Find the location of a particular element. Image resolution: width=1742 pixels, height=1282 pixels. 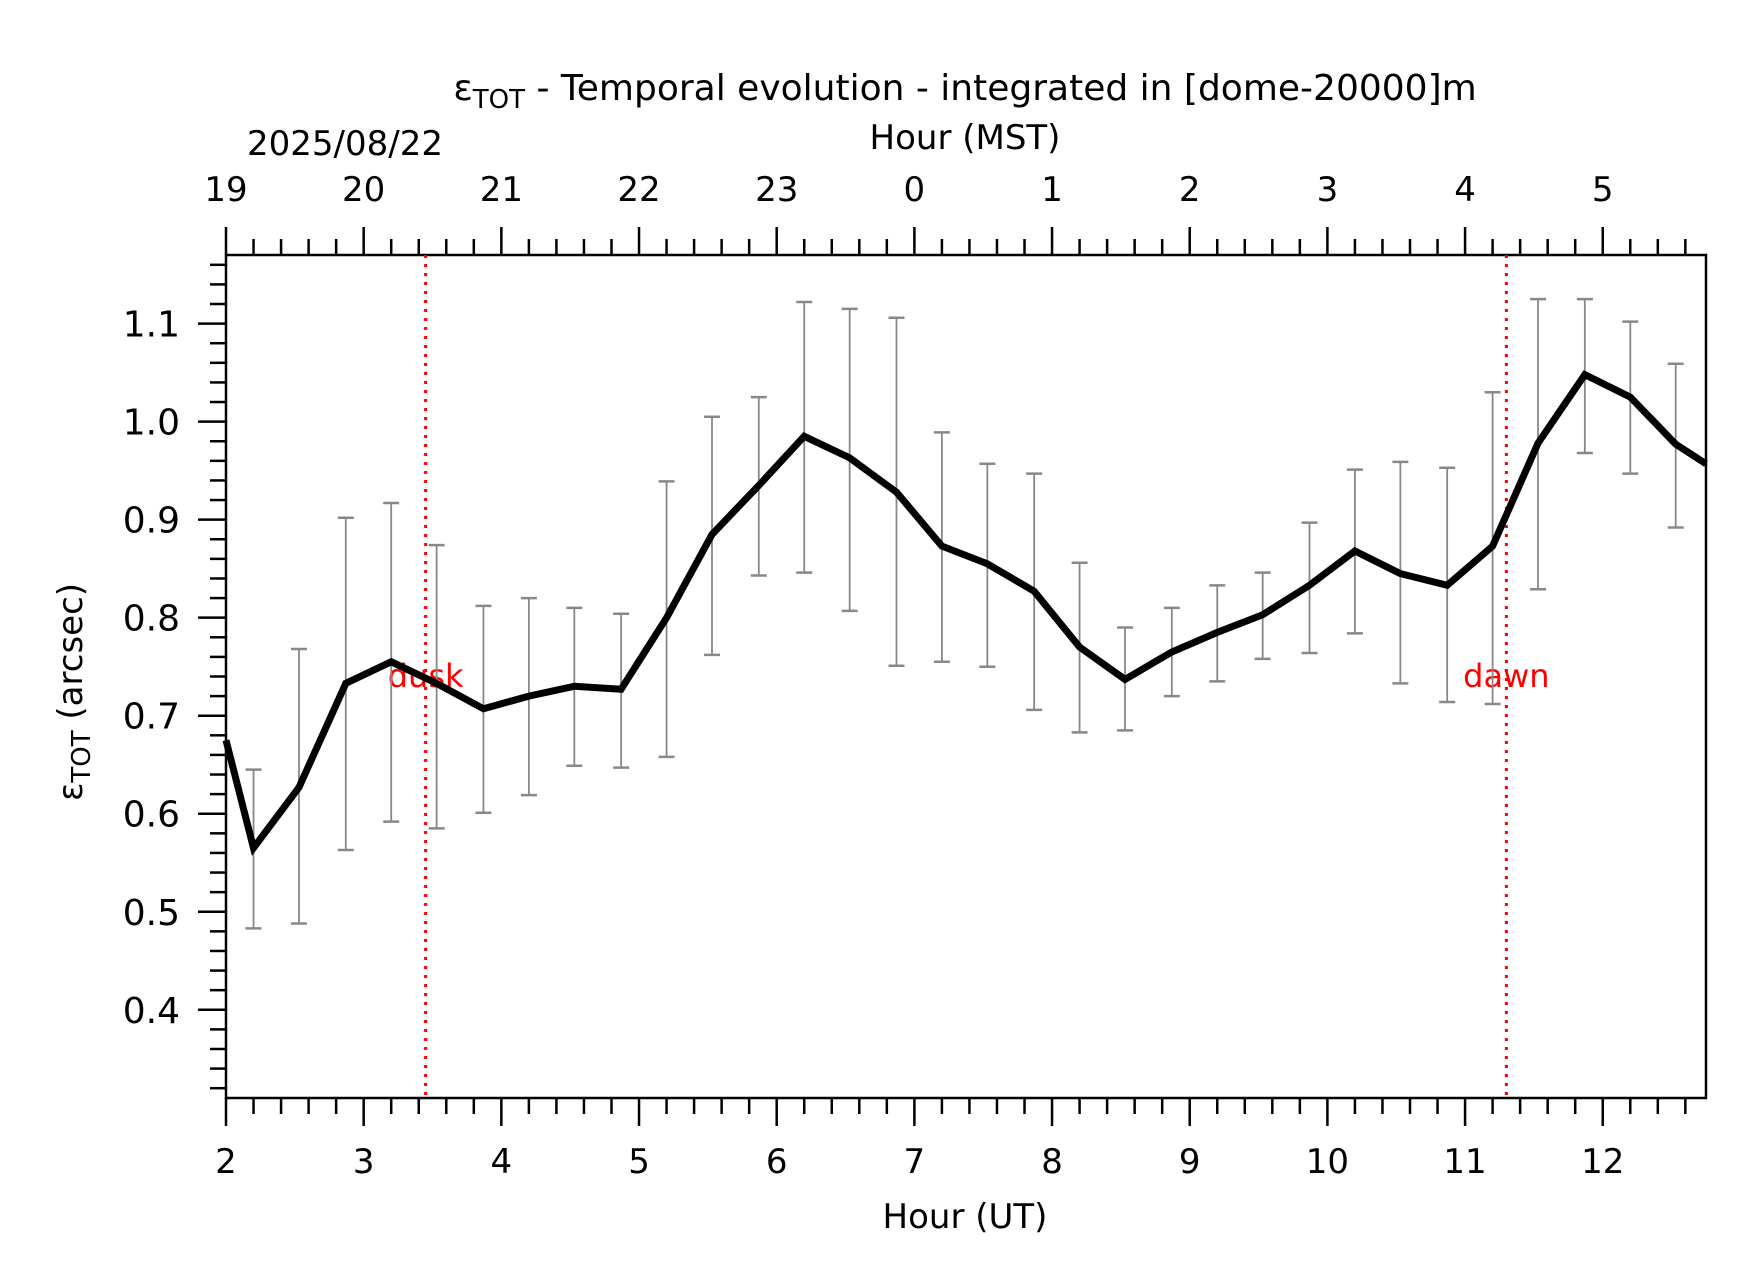

date-label: 2025/08/22 is located at coordinates (345, 144).